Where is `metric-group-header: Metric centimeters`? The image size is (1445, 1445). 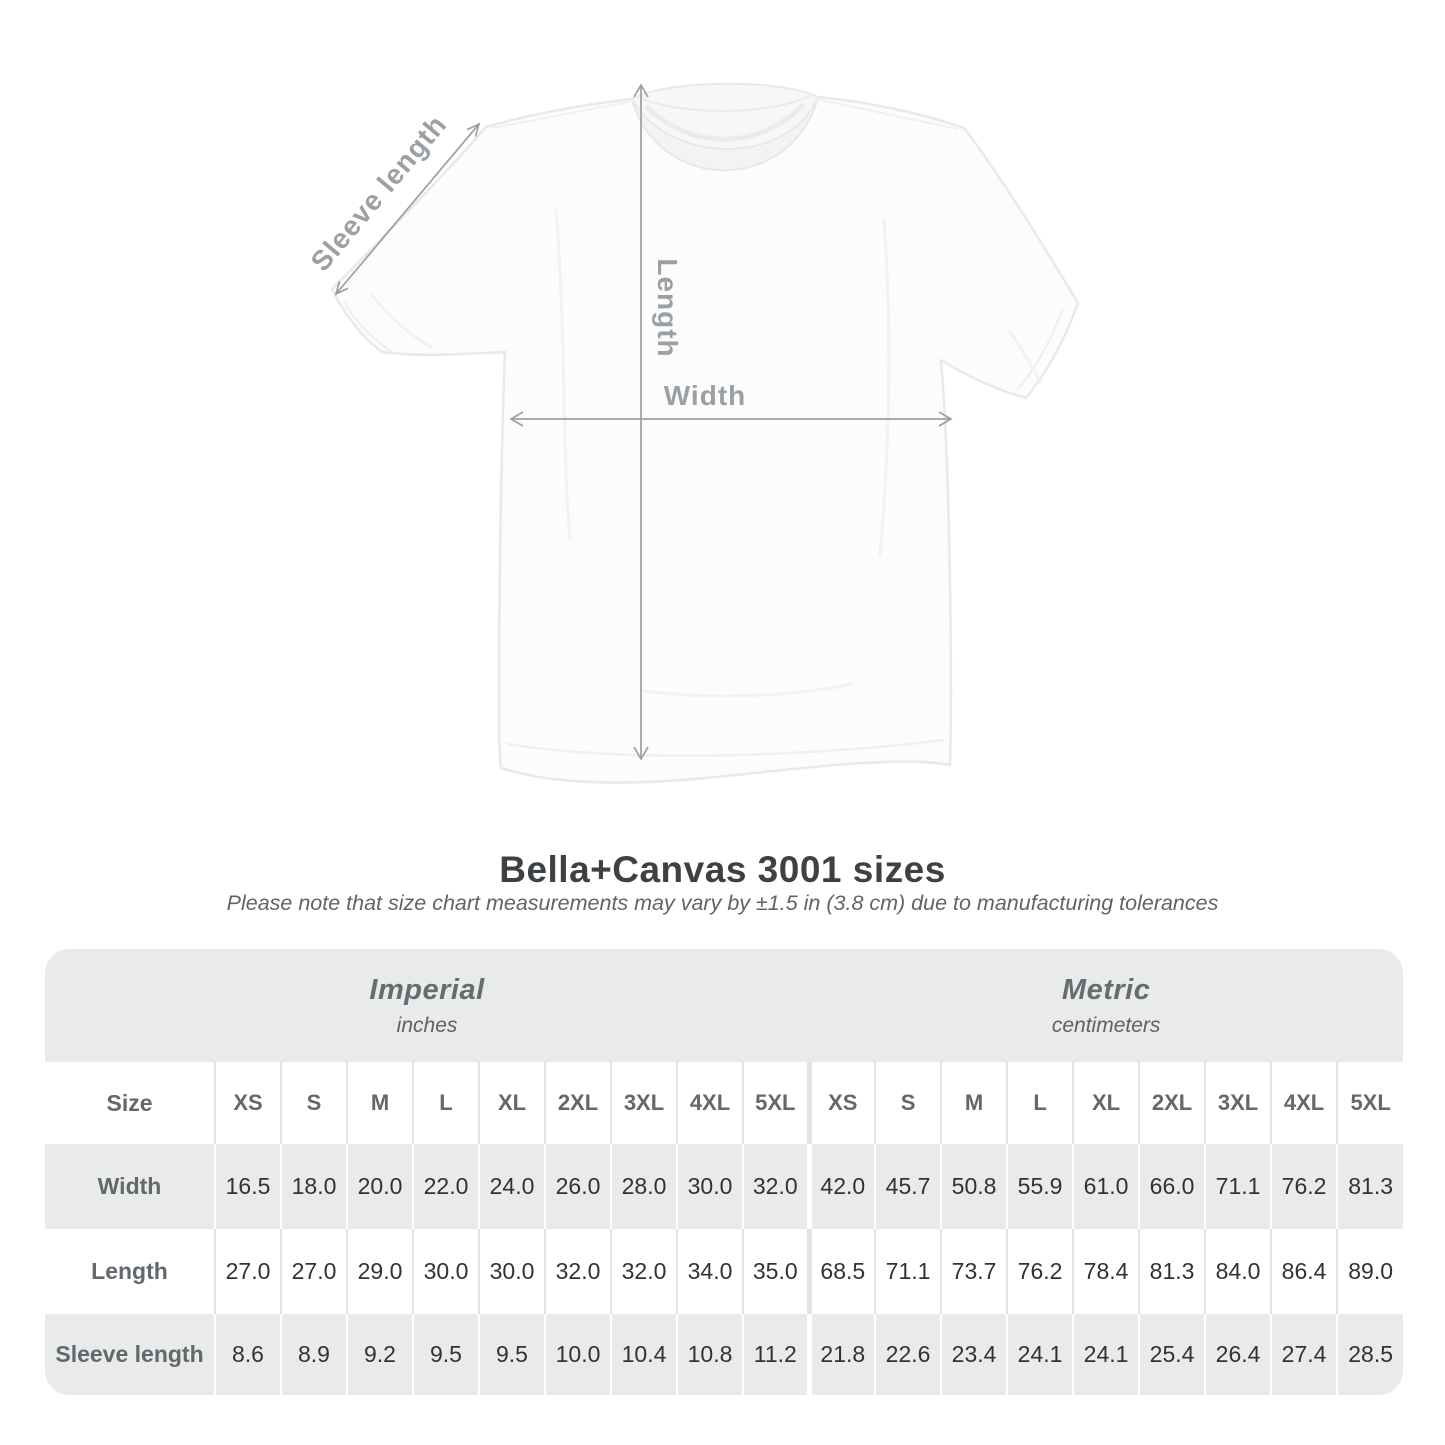
metric-group-header: Metric centimeters is located at coordinates (1106, 1005).